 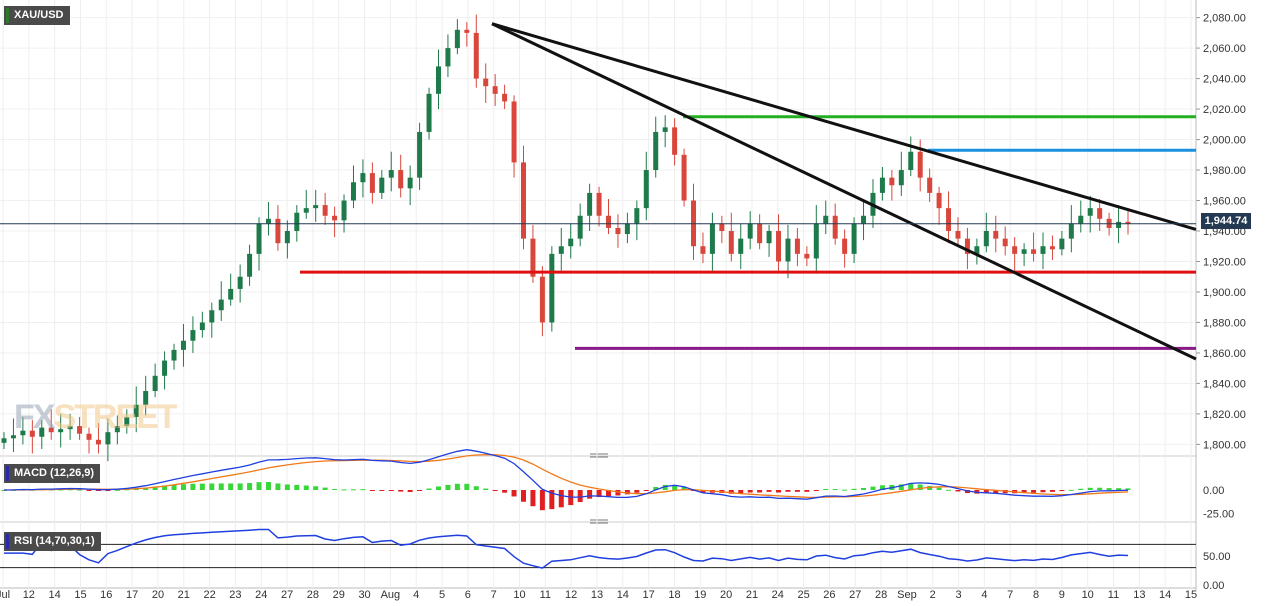 What do you see at coordinates (1218, 514) in the screenshot?
I see `y-tick-label: -25.00` at bounding box center [1218, 514].